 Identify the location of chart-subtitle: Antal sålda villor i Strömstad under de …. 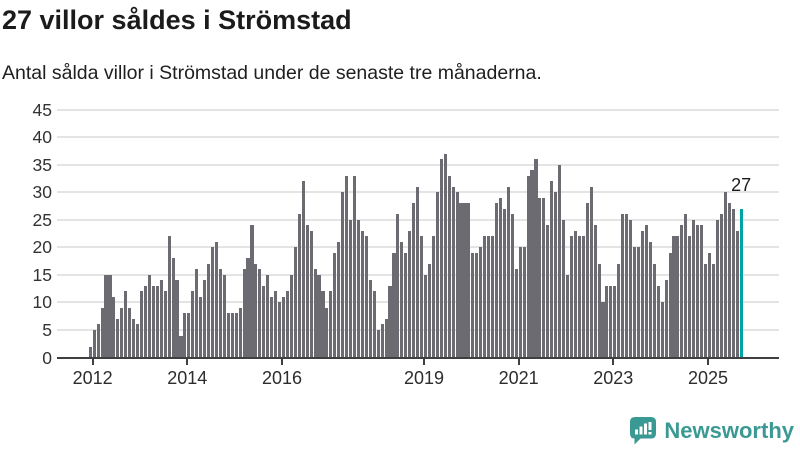
(272, 73).